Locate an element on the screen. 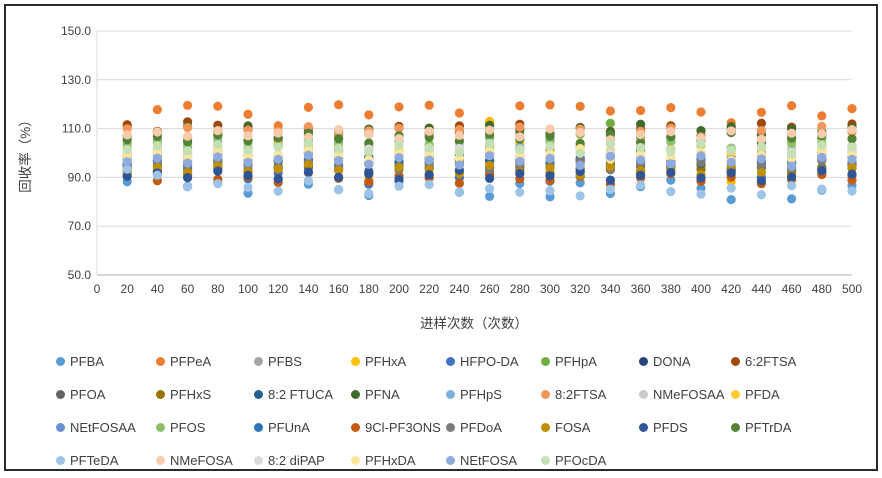 The height and width of the screenshot is (478, 882). legend-item: PFDoA is located at coordinates (493, 427).